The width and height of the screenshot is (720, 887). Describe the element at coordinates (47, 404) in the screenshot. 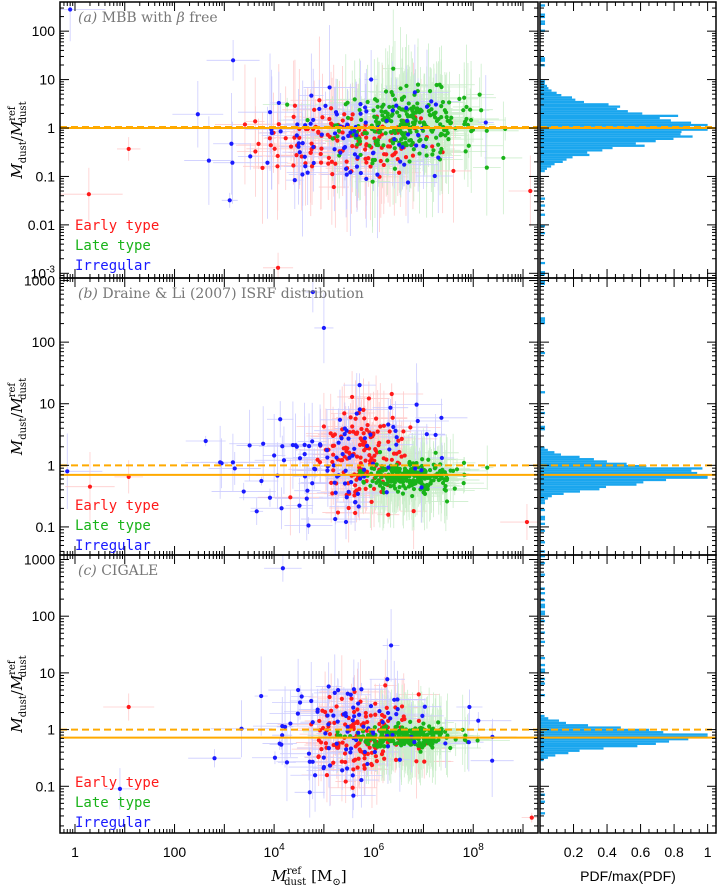

I see `y-tick-label: 10` at that location.